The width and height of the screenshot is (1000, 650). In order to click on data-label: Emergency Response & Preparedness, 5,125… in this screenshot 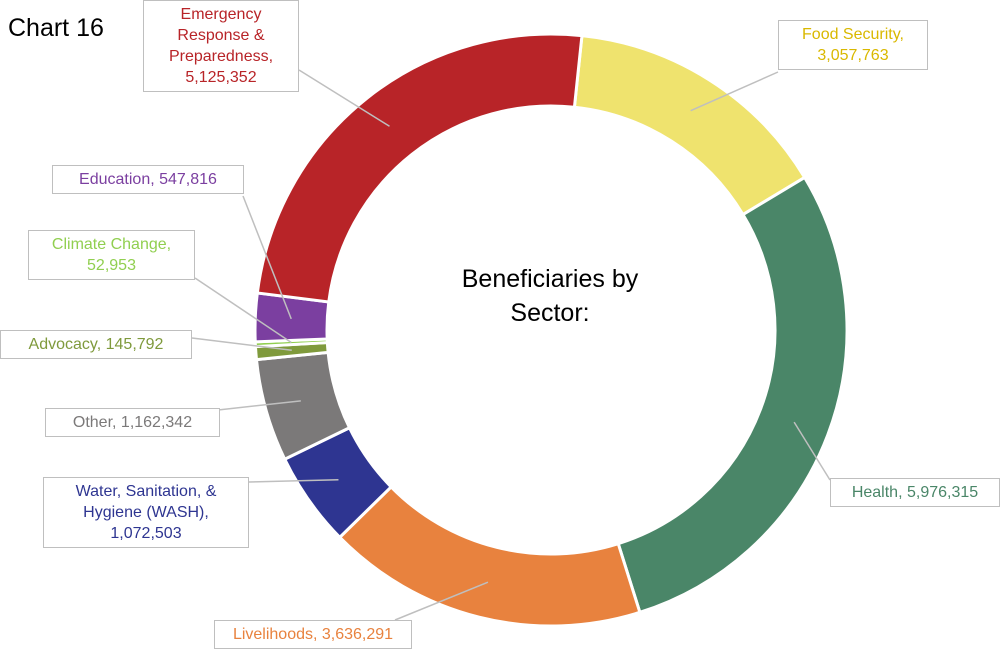, I will do `click(221, 46)`.